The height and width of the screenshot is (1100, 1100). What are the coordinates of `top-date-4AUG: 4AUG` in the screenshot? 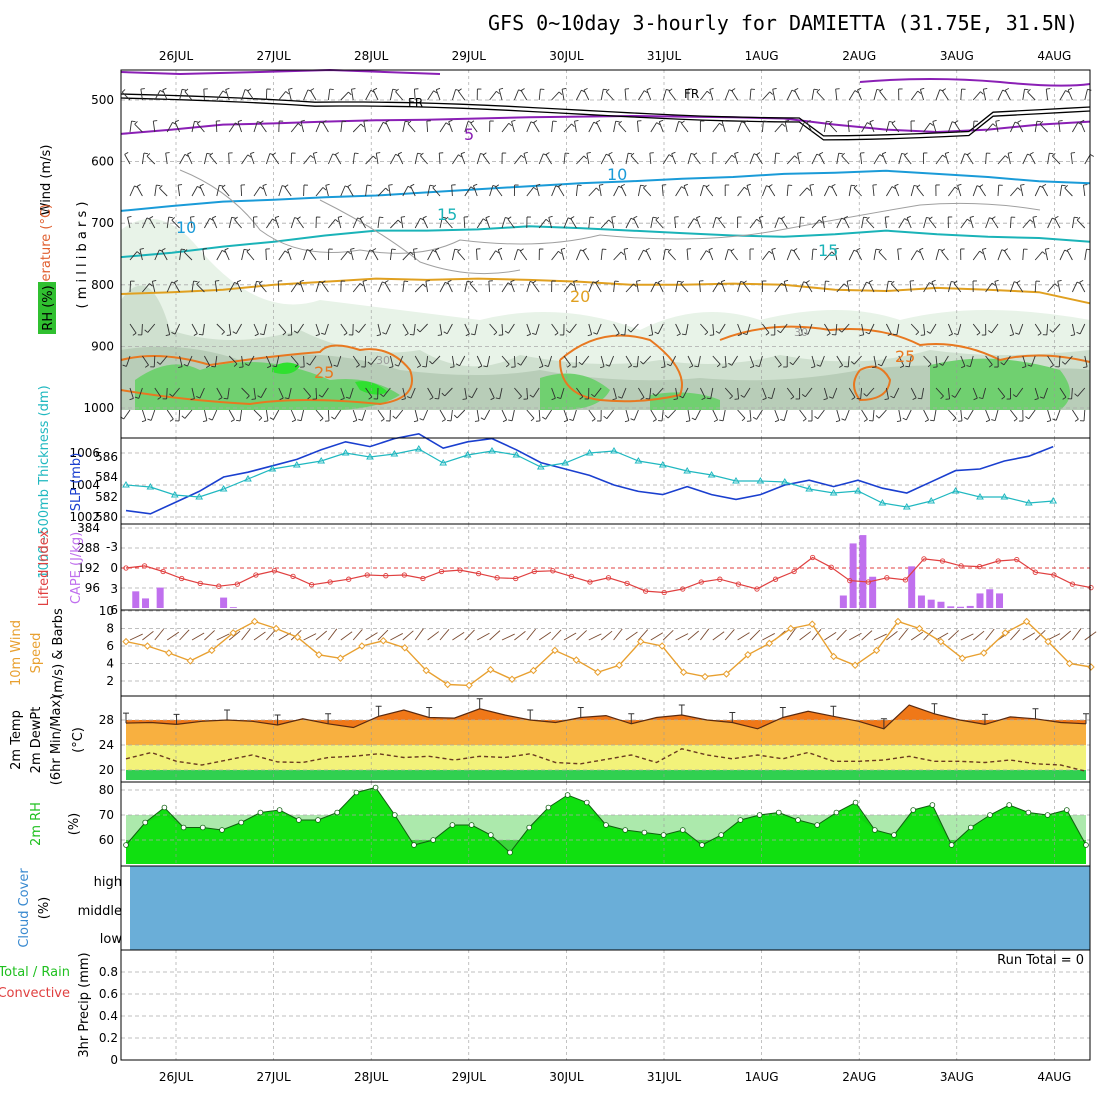 It's located at (1054, 56).